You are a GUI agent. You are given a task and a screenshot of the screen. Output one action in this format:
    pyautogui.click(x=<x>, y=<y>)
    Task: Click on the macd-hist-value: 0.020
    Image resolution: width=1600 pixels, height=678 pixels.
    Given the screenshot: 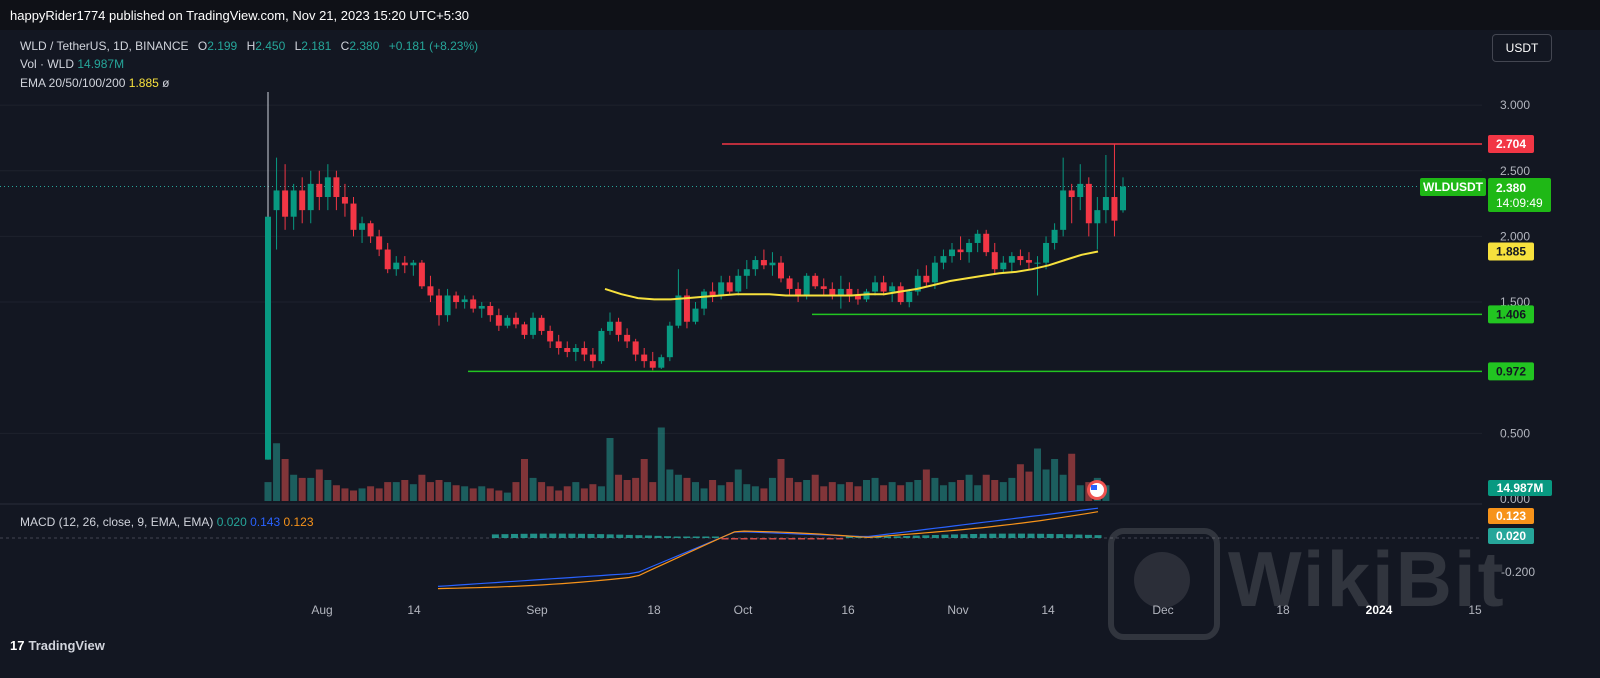 What is the action you would take?
    pyautogui.click(x=231, y=522)
    